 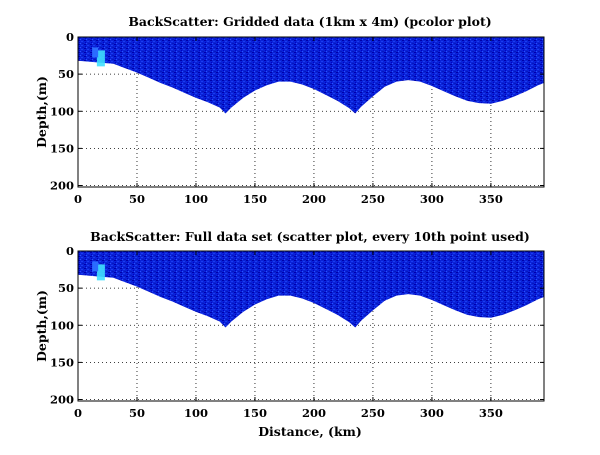 I want to click on top-hotspots, so click(x=98, y=57).